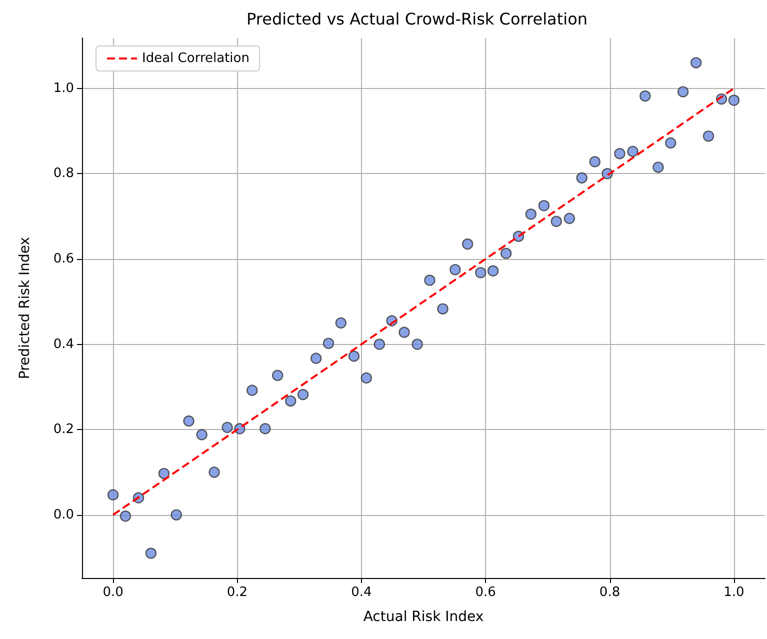 The image size is (767, 639). What do you see at coordinates (485, 592) in the screenshot?
I see `x-tick-label: 0.6` at bounding box center [485, 592].